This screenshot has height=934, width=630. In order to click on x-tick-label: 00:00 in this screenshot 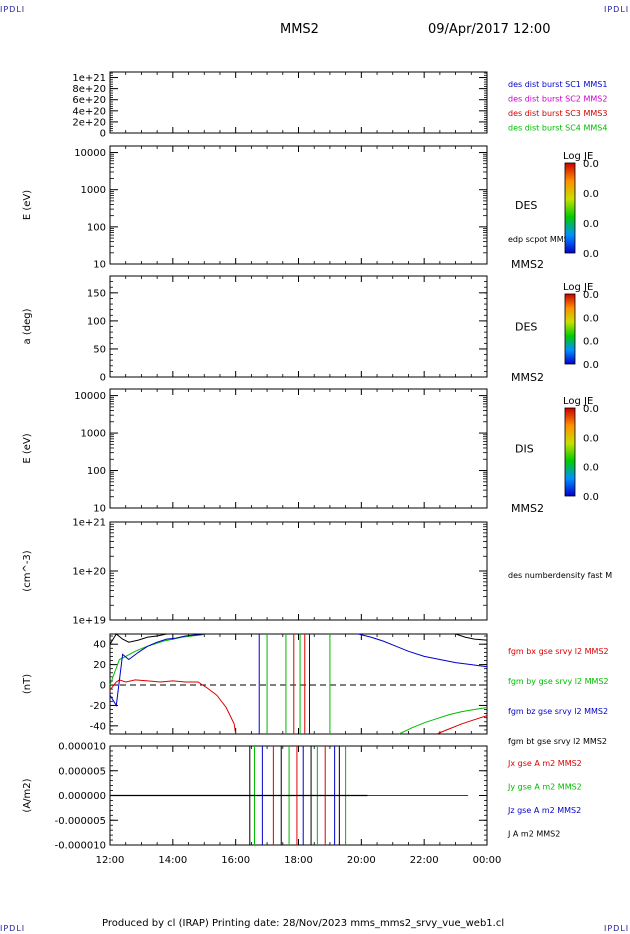, I will do `click(487, 860)`.